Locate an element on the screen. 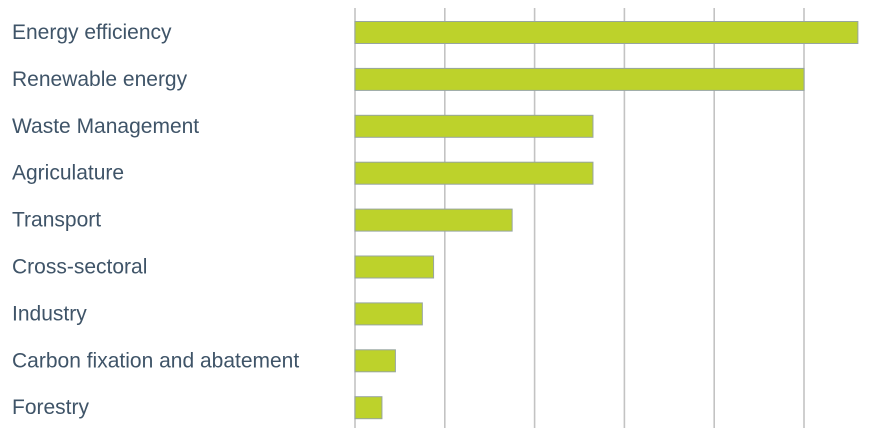  category-label: Renewable energy is located at coordinates (100, 79).